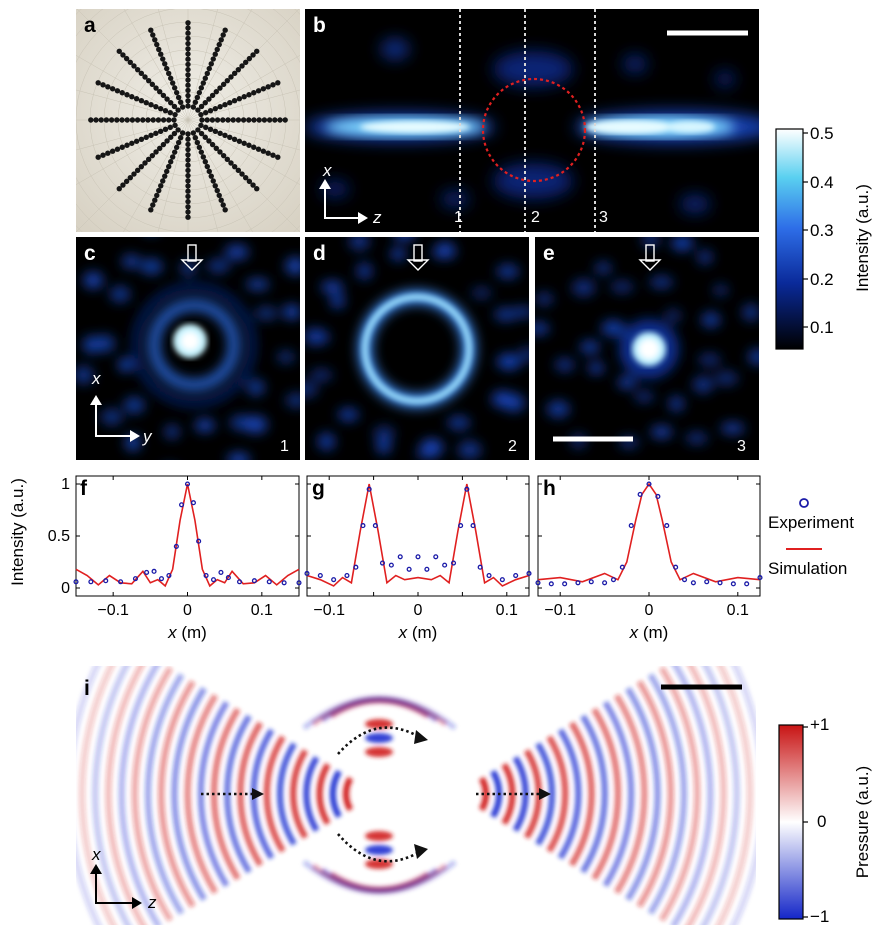 The image size is (877, 927). Describe the element at coordinates (90, 253) in the screenshot. I see `panel-label-c: c` at that location.